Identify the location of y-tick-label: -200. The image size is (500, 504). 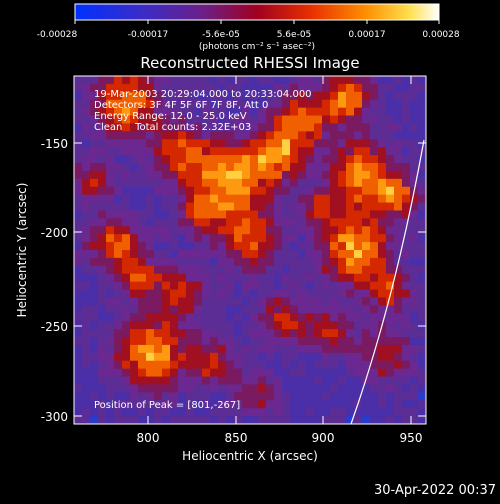
(54, 233).